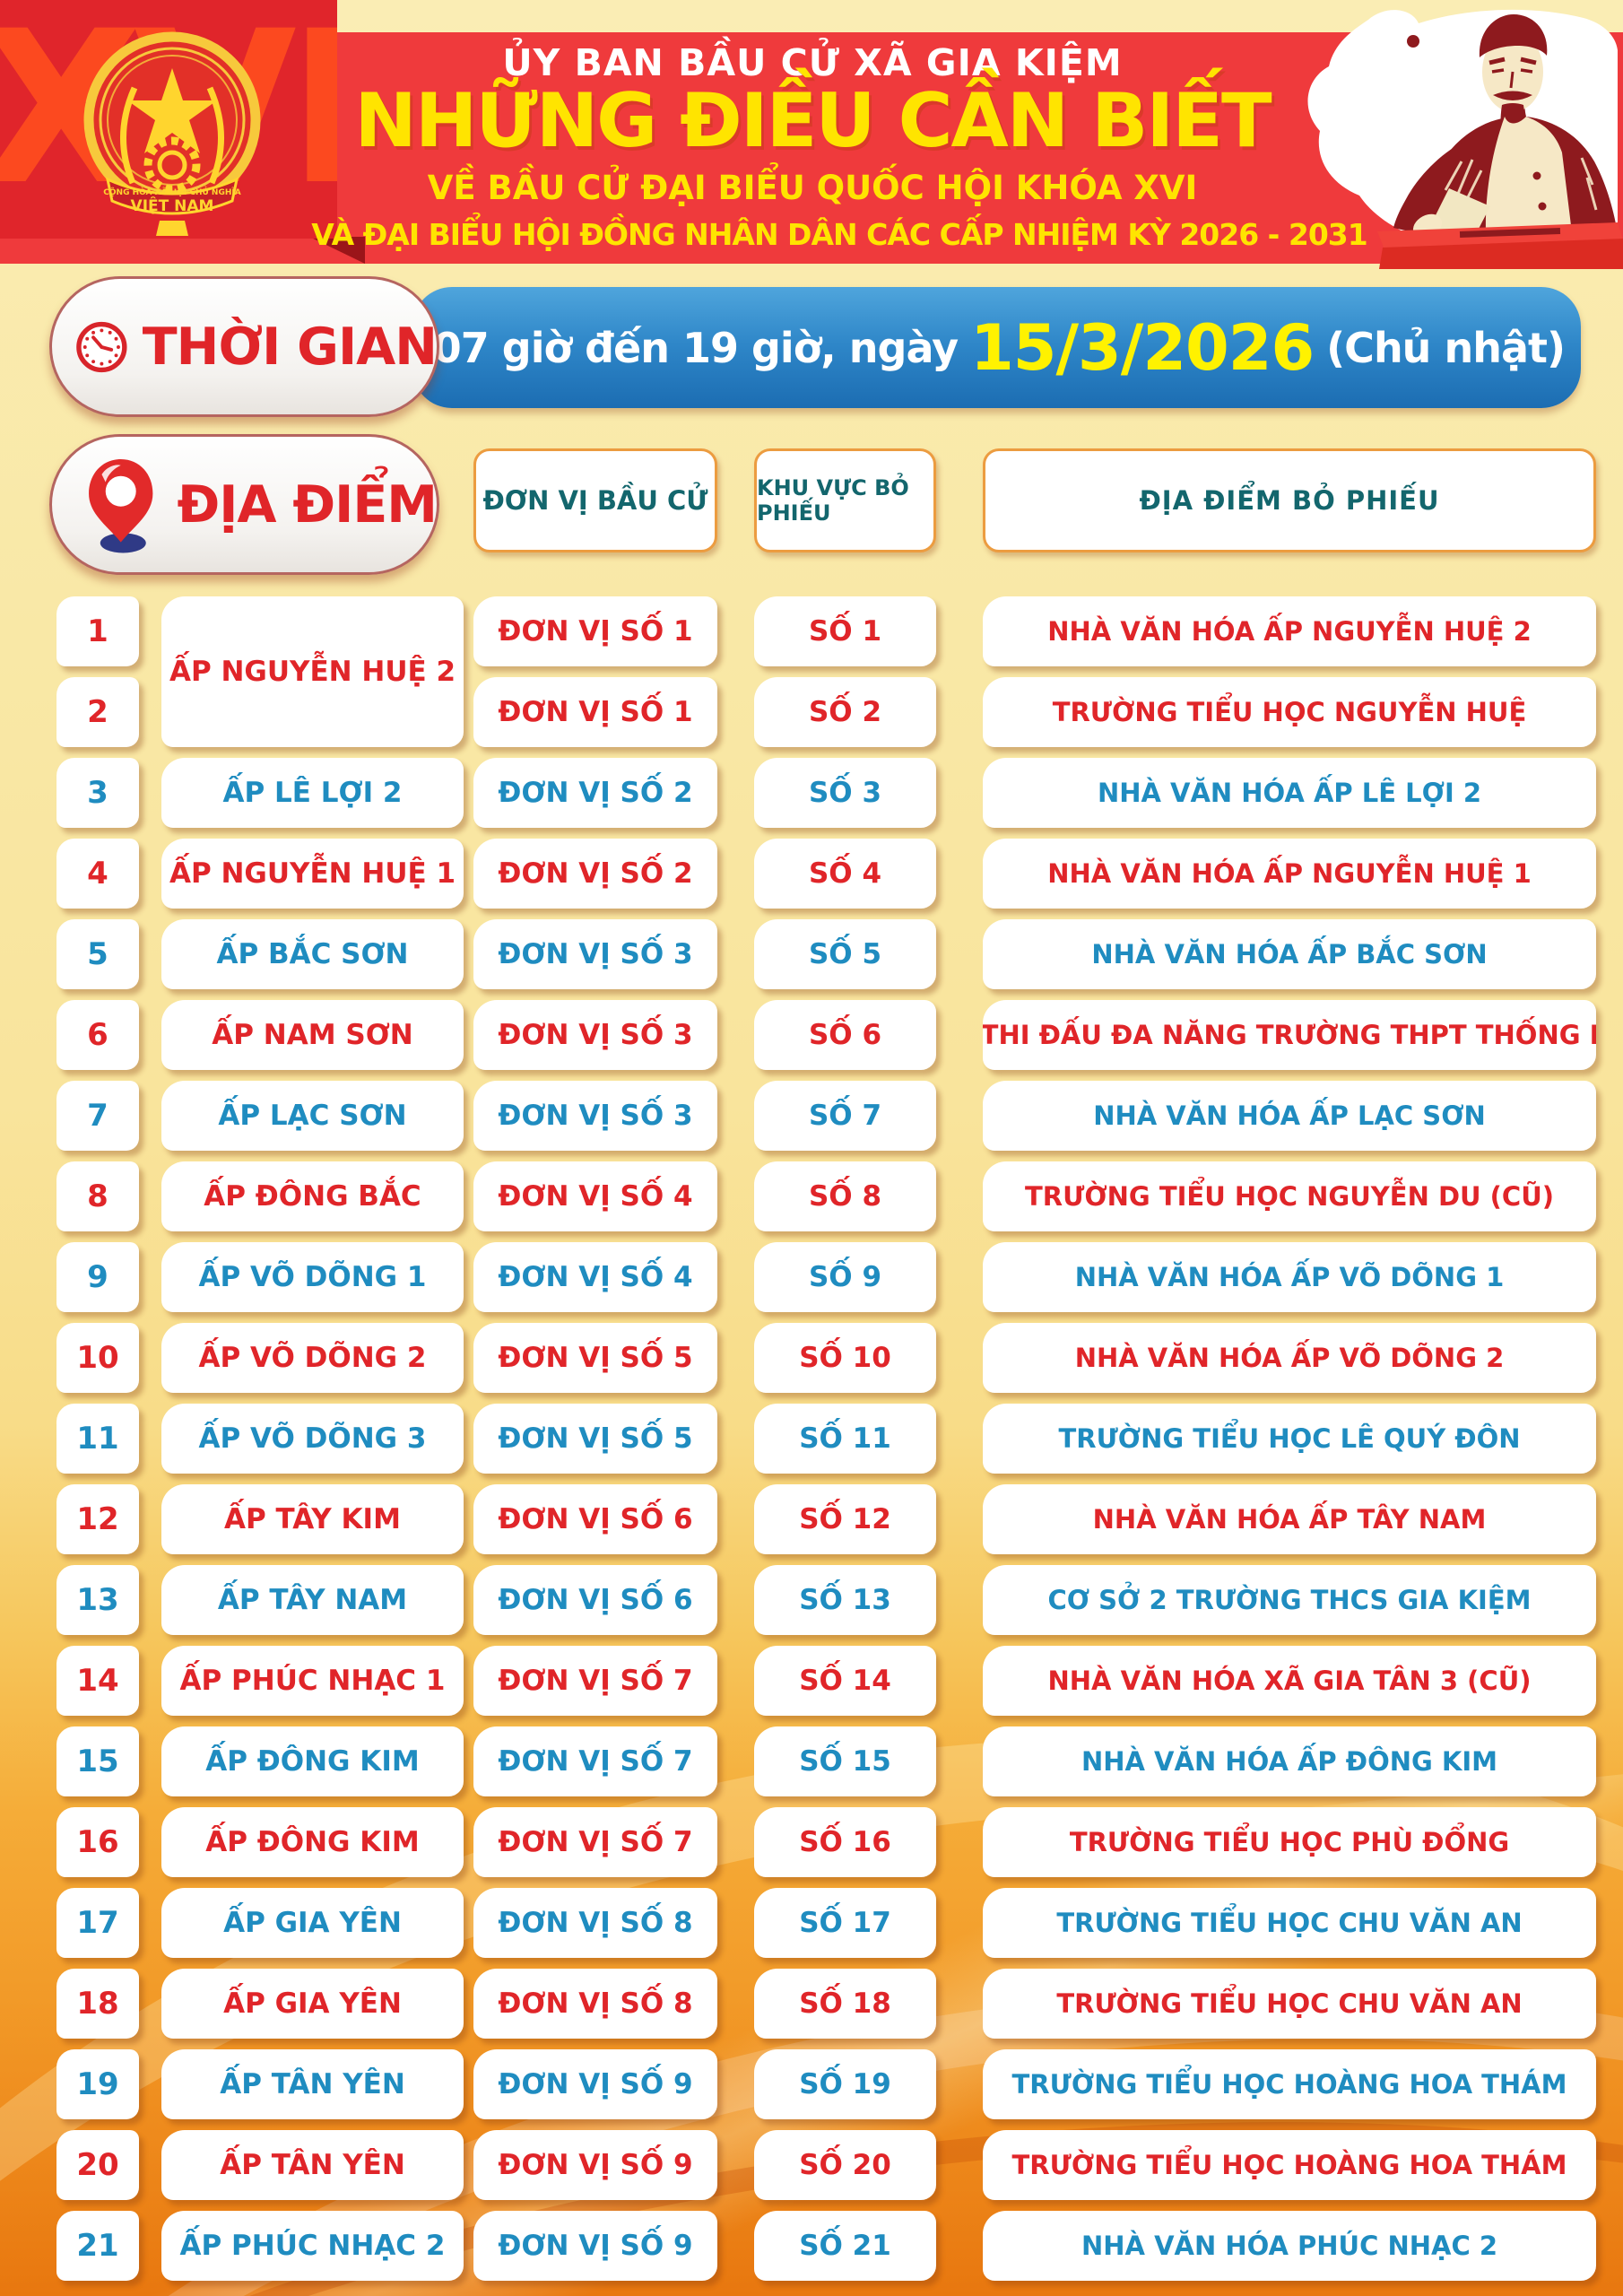 This screenshot has width=1623, height=2296. I want to click on area-cell: SỐ 1, so click(845, 631).